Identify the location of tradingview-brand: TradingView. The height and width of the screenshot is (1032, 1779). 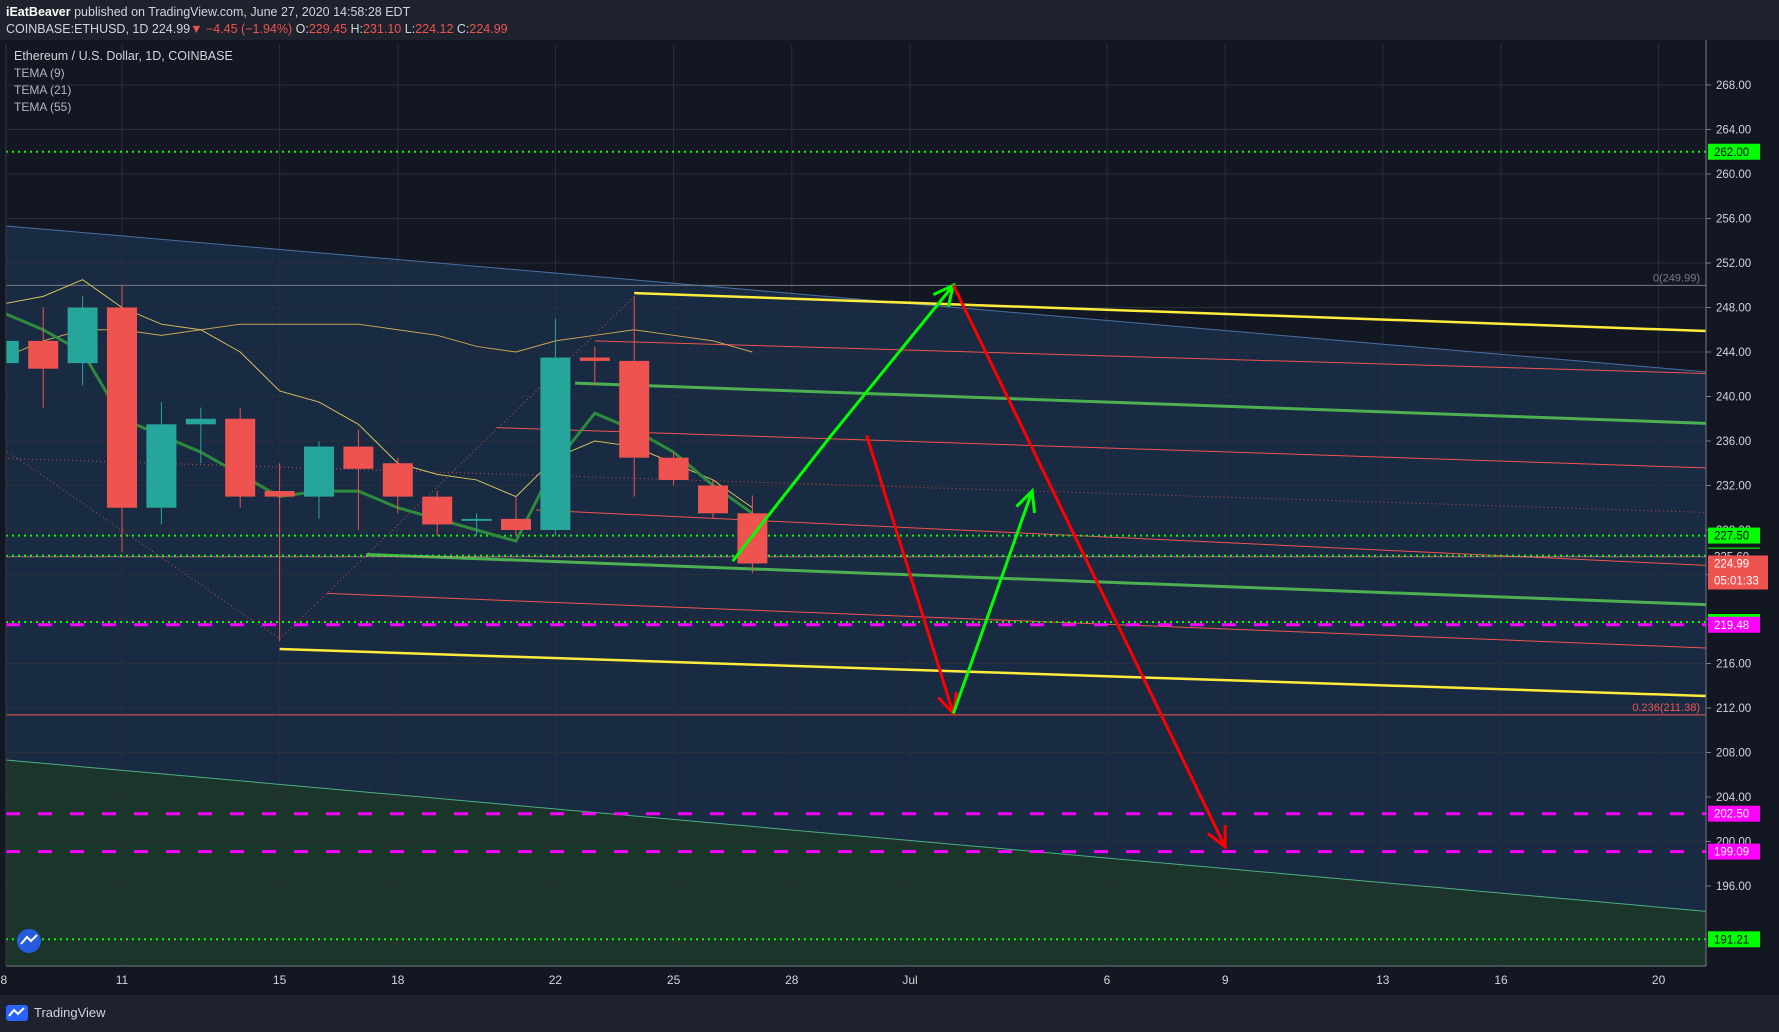
(70, 1012).